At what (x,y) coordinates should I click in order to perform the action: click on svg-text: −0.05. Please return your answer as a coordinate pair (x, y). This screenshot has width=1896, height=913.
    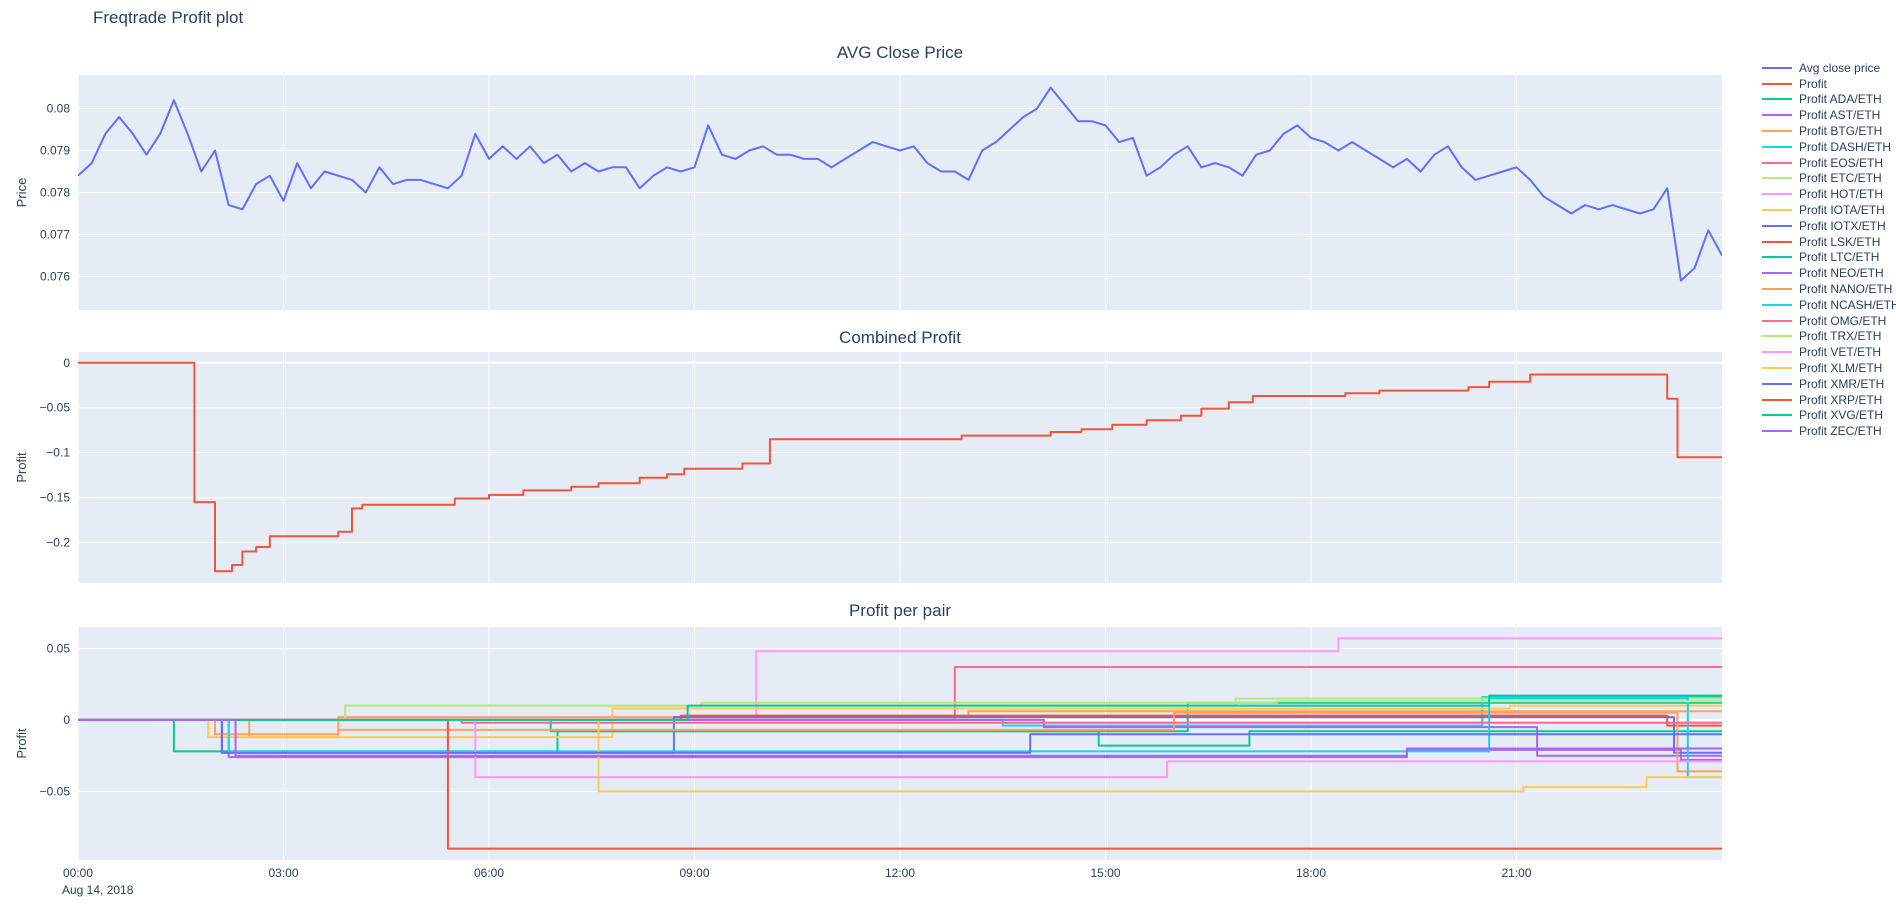
    Looking at the image, I should click on (55, 791).